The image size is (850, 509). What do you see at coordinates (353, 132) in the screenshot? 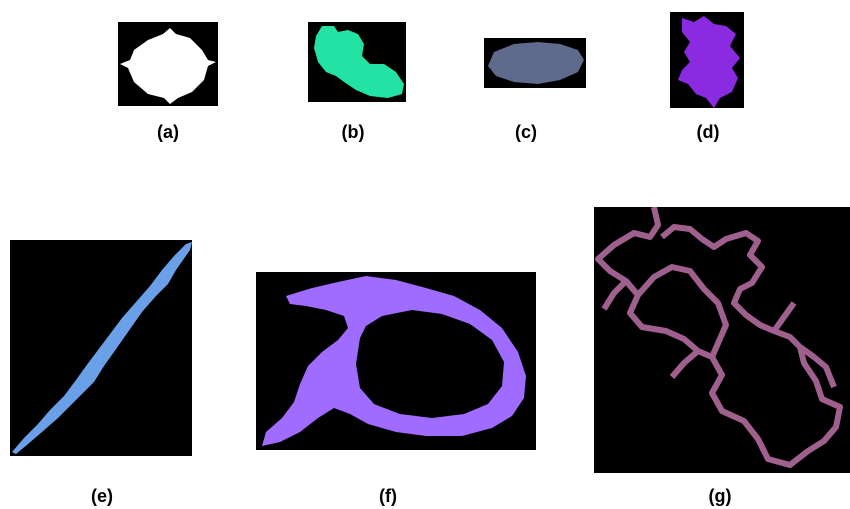
I see `caption-b: (b)` at bounding box center [353, 132].